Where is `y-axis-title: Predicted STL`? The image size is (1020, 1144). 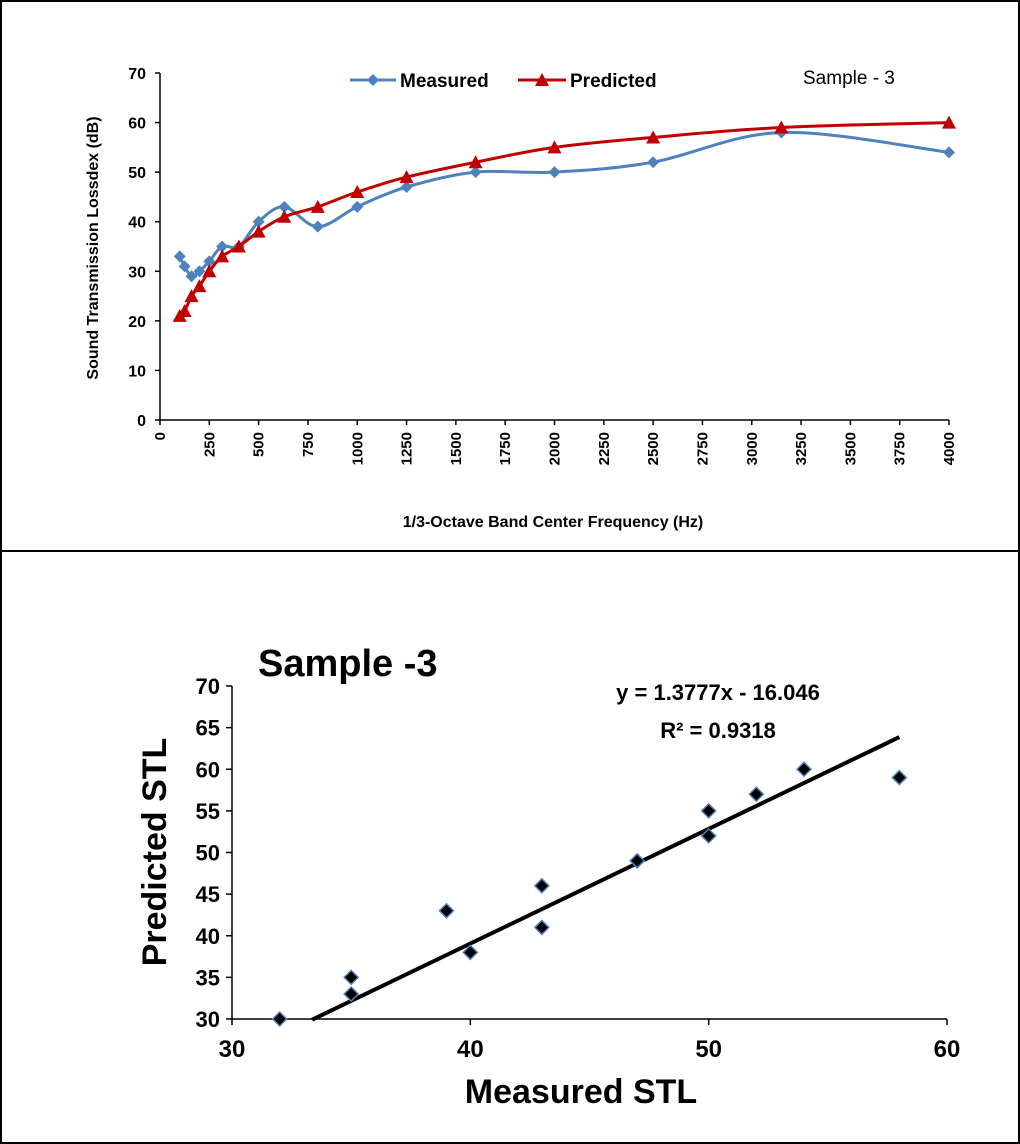
y-axis-title: Predicted STL is located at coordinates (155, 852).